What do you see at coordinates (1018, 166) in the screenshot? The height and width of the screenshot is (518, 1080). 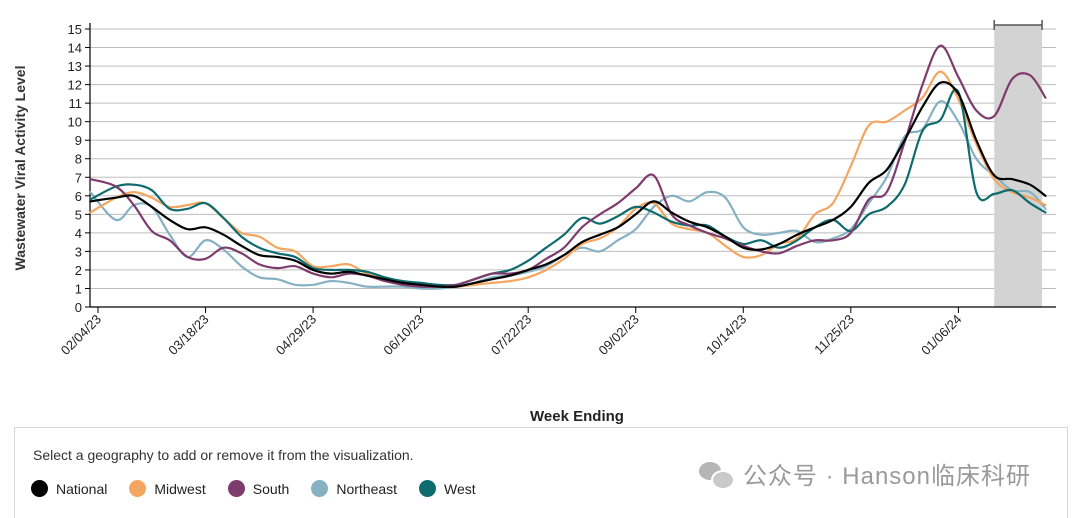 I see `shaded-provisional-region` at bounding box center [1018, 166].